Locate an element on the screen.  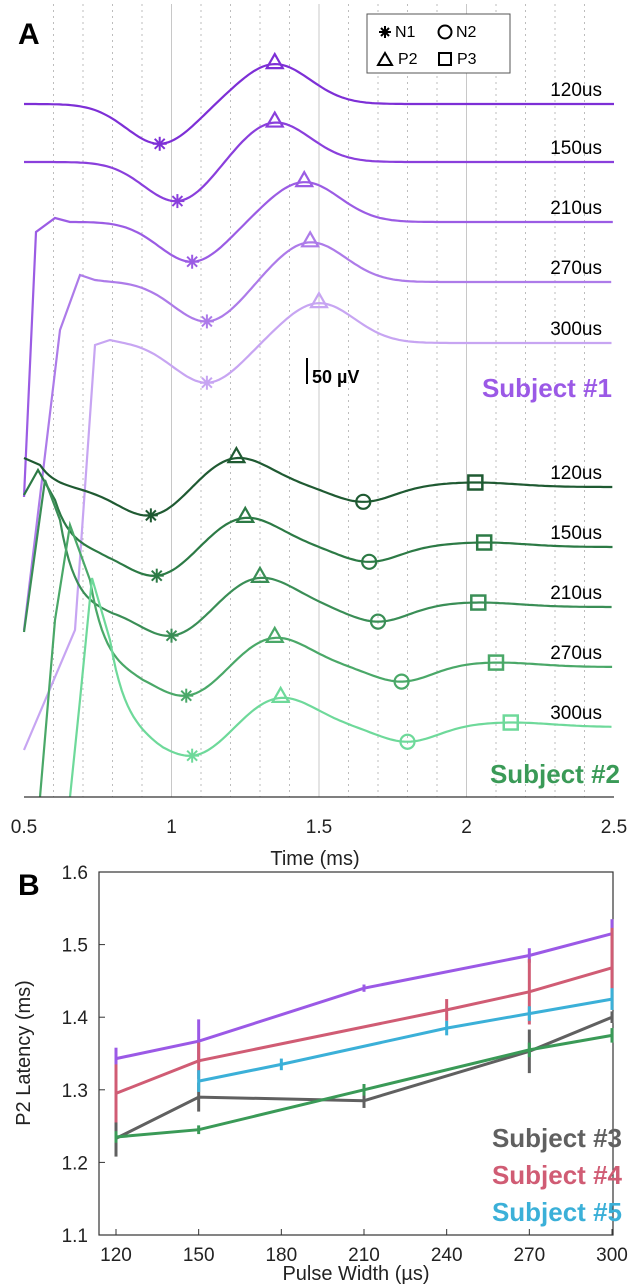
x-tick-label: 180 is located at coordinates (281, 1255).